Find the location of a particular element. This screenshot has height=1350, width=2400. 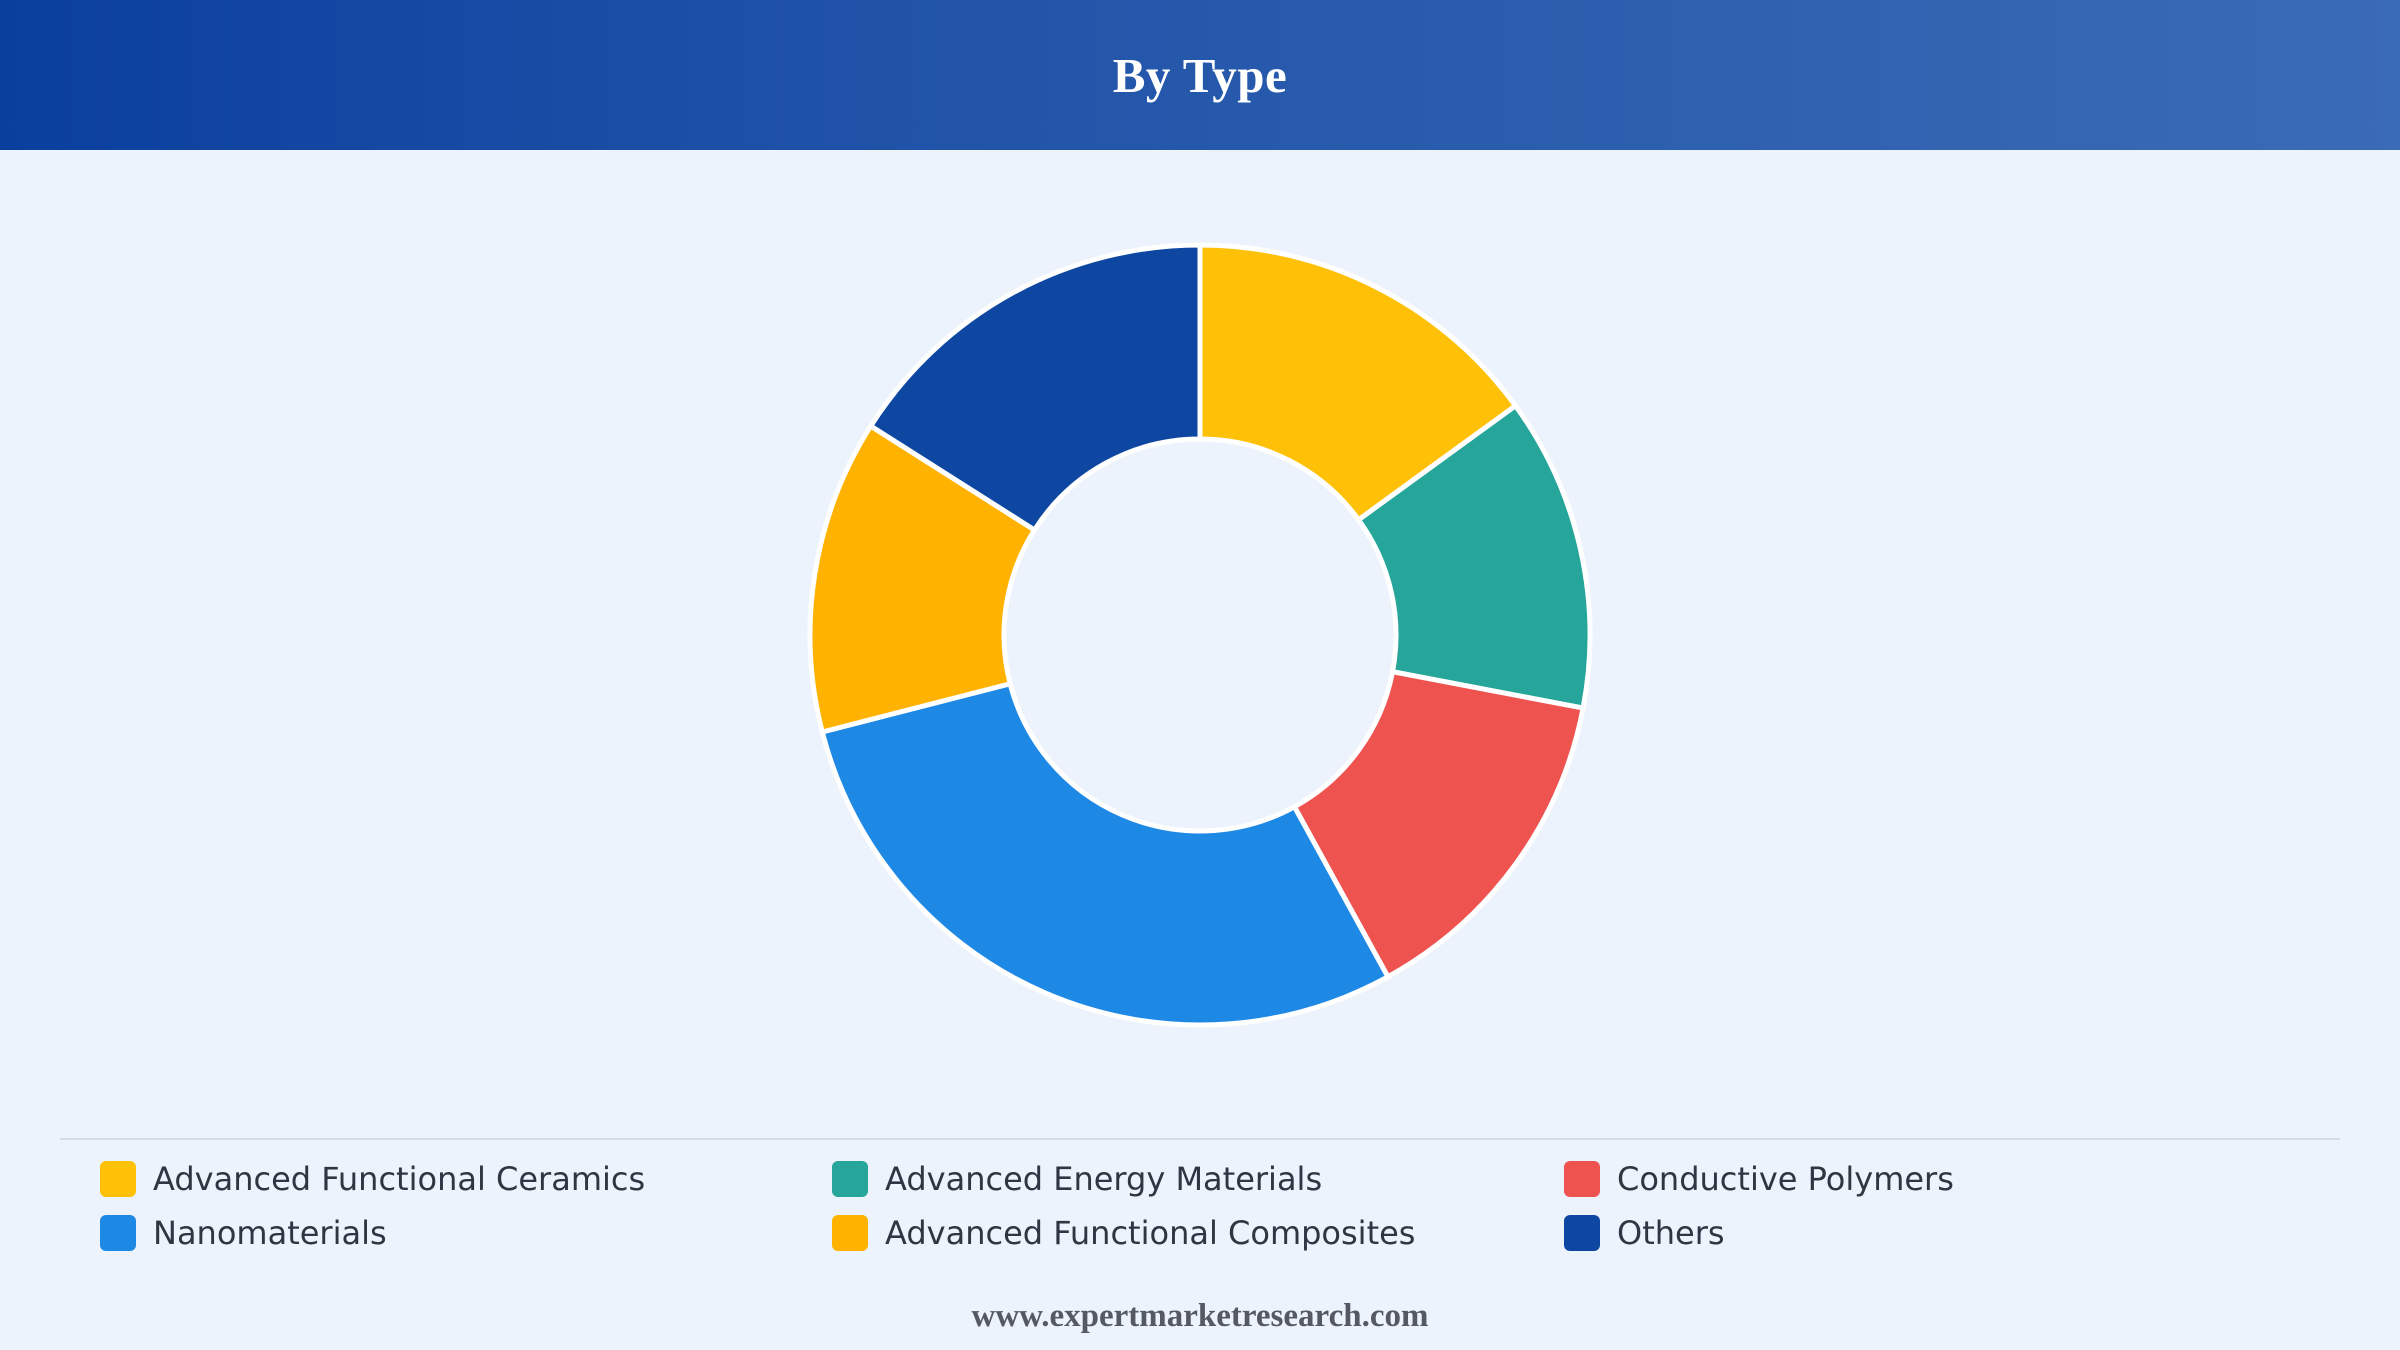

slice-advanced-functional-composites is located at coordinates (922, 579).